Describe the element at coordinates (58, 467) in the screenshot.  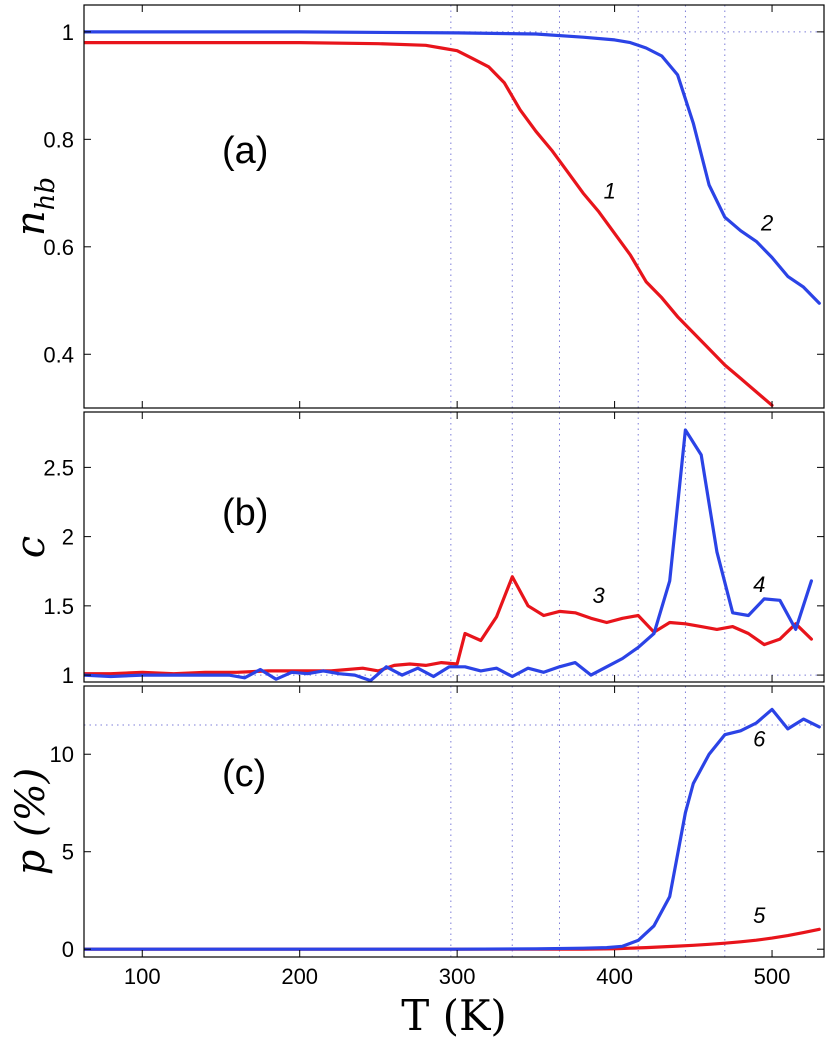
I see `y-tick-label: 2.5` at that location.